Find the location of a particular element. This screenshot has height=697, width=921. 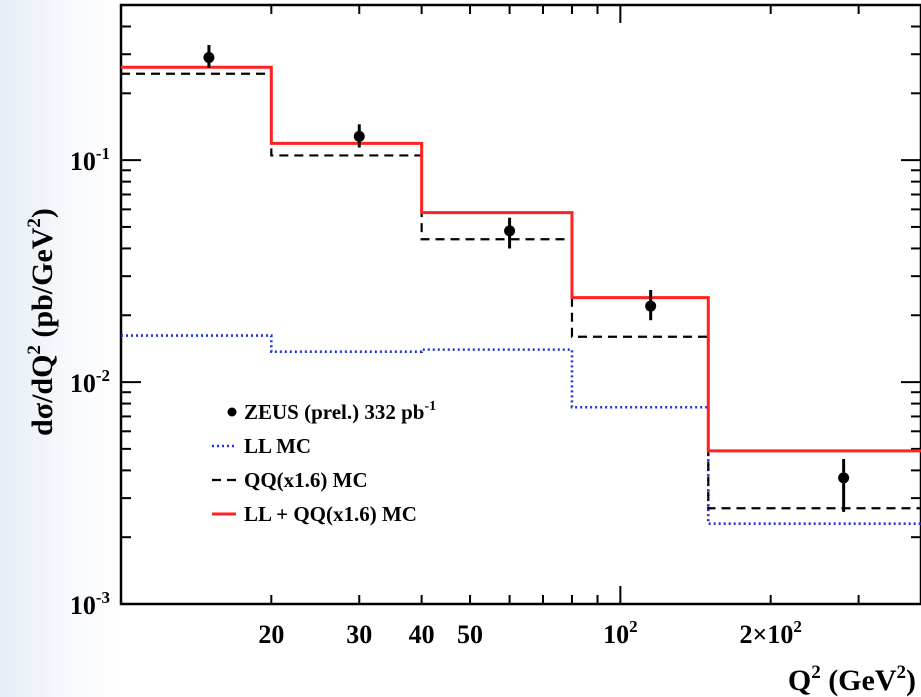

x-tick-label: 30 is located at coordinates (359, 634).